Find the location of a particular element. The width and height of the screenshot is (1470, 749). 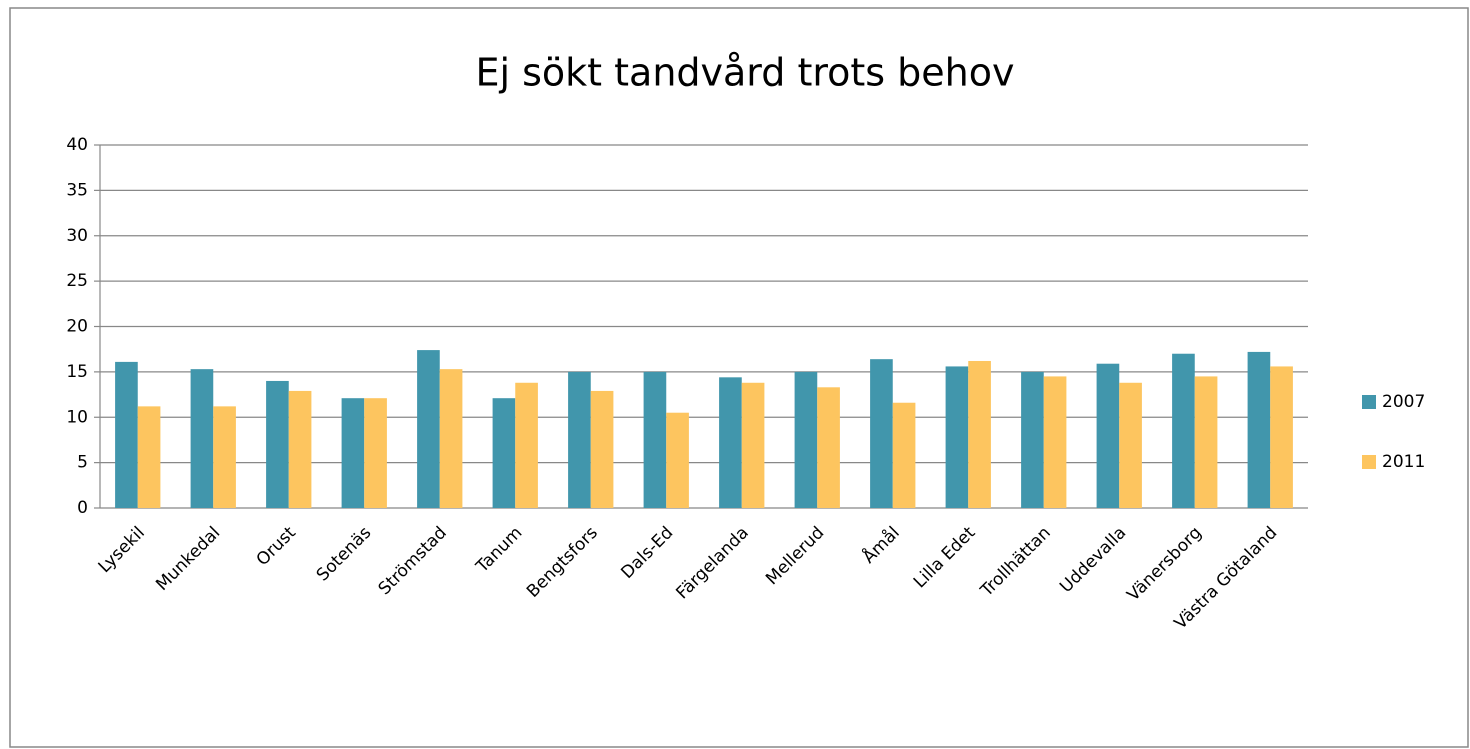

y-tick-label: 40 is located at coordinates (77, 145).